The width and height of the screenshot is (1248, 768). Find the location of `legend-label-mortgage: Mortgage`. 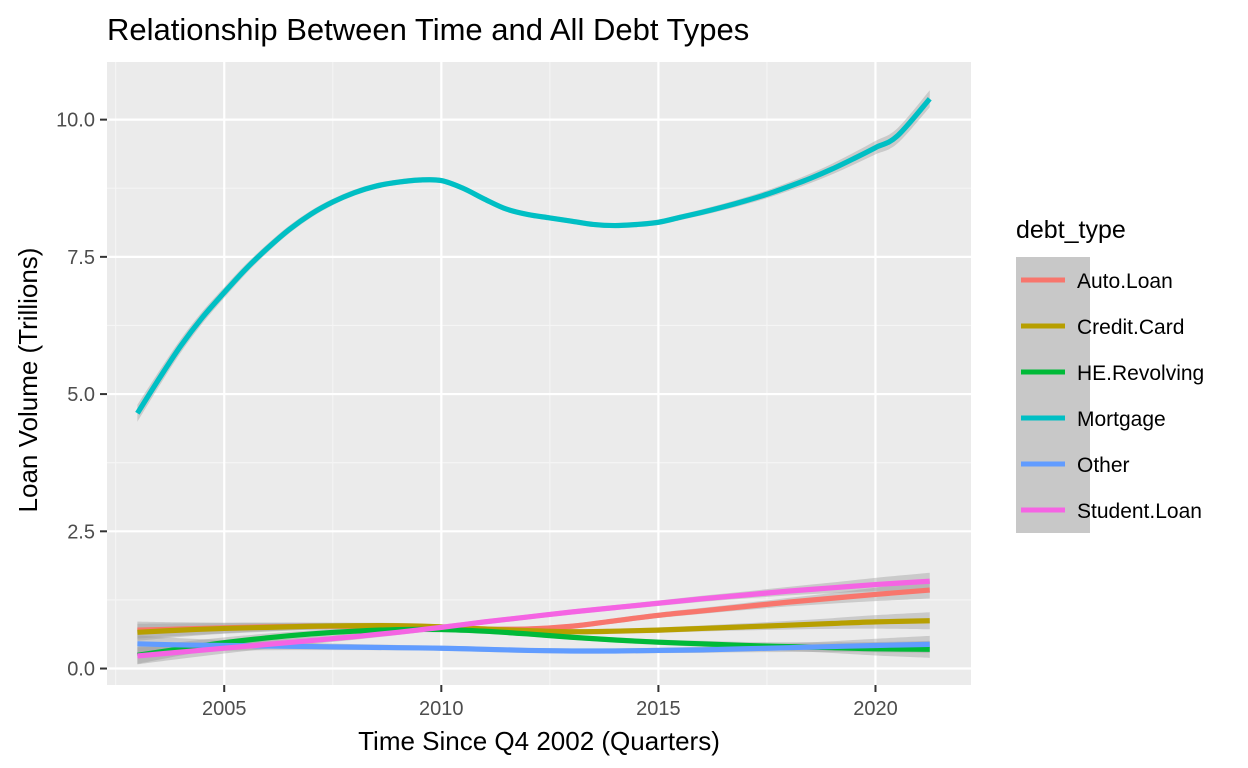

legend-label-mortgage: Mortgage is located at coordinates (1121, 419).